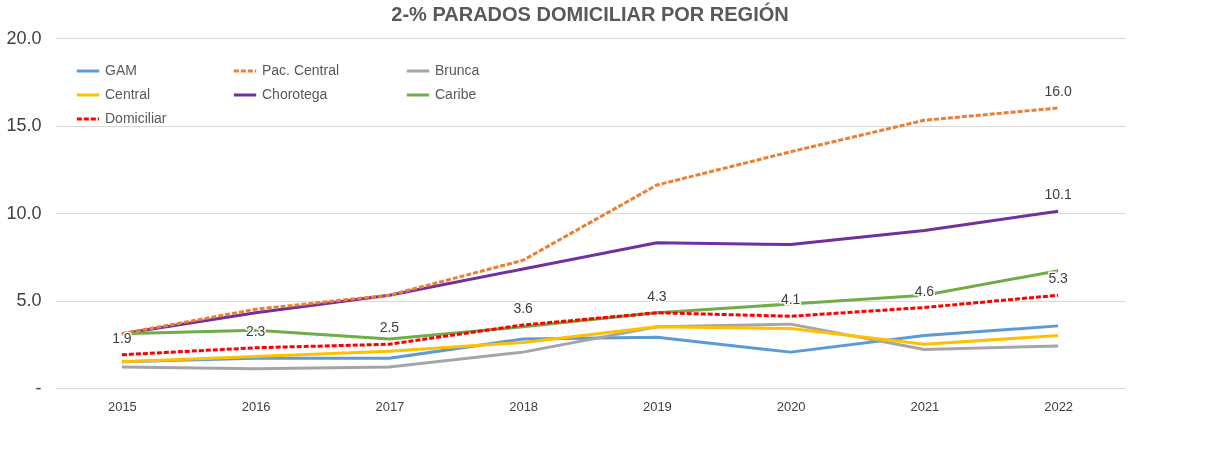 The image size is (1219, 457). What do you see at coordinates (1058, 194) in the screenshot?
I see `data-label: 10.1` at bounding box center [1058, 194].